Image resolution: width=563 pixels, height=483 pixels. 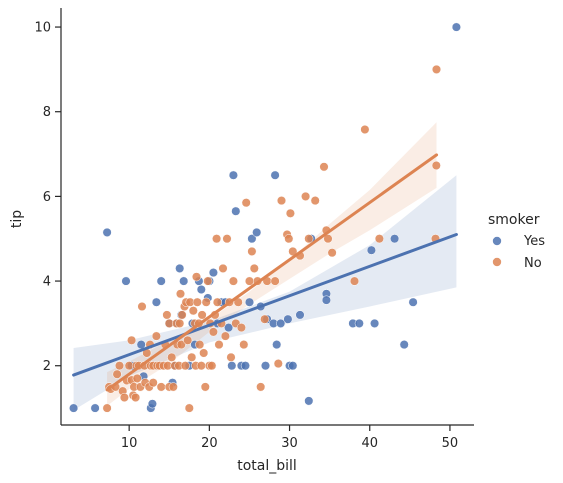 What do you see at coordinates (497, 262) in the screenshot?
I see `legend-marker-no` at bounding box center [497, 262].